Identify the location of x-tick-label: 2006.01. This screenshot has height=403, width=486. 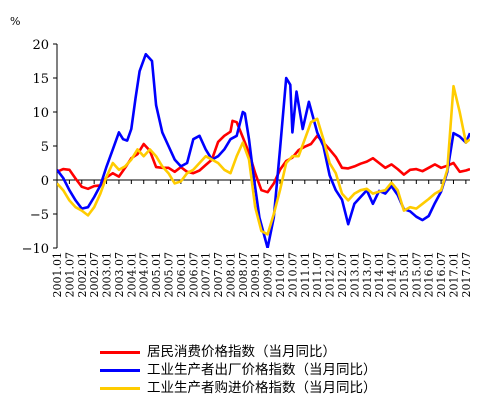
(181, 275).